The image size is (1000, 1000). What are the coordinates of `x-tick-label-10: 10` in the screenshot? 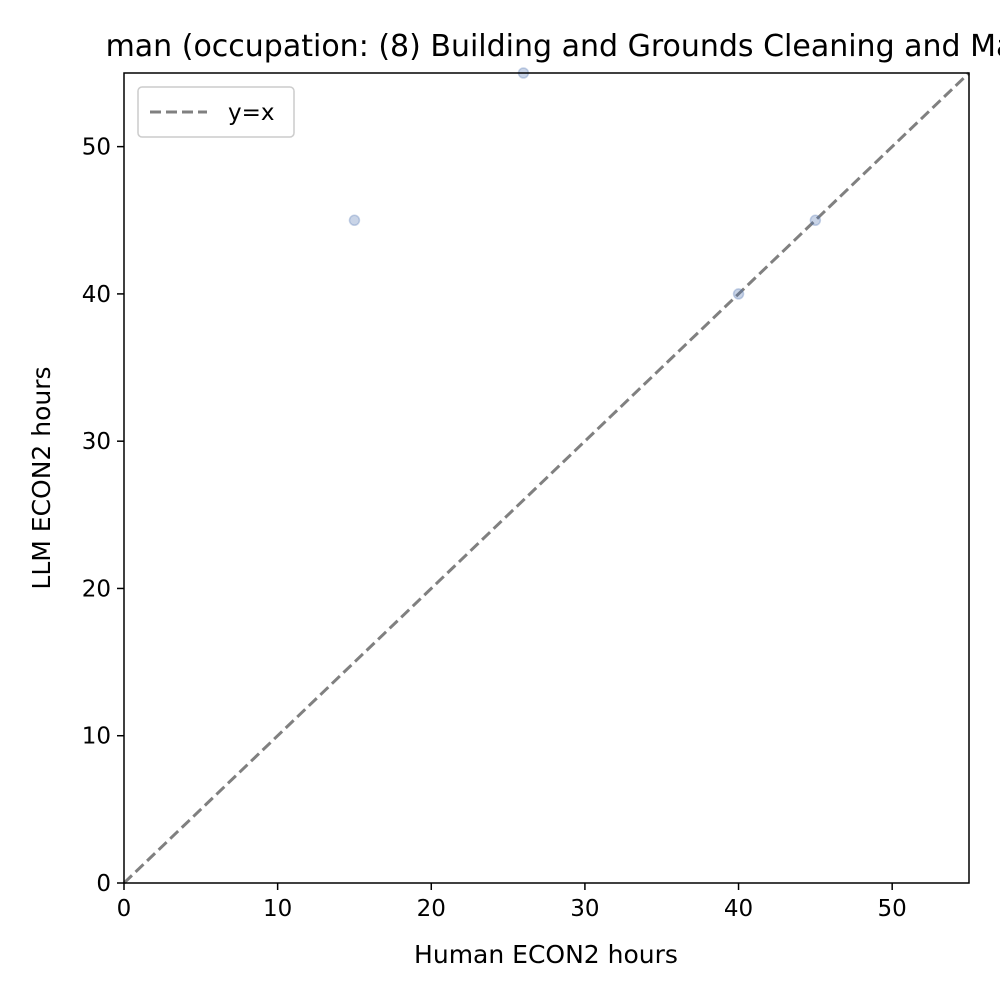 It's located at (277, 909).